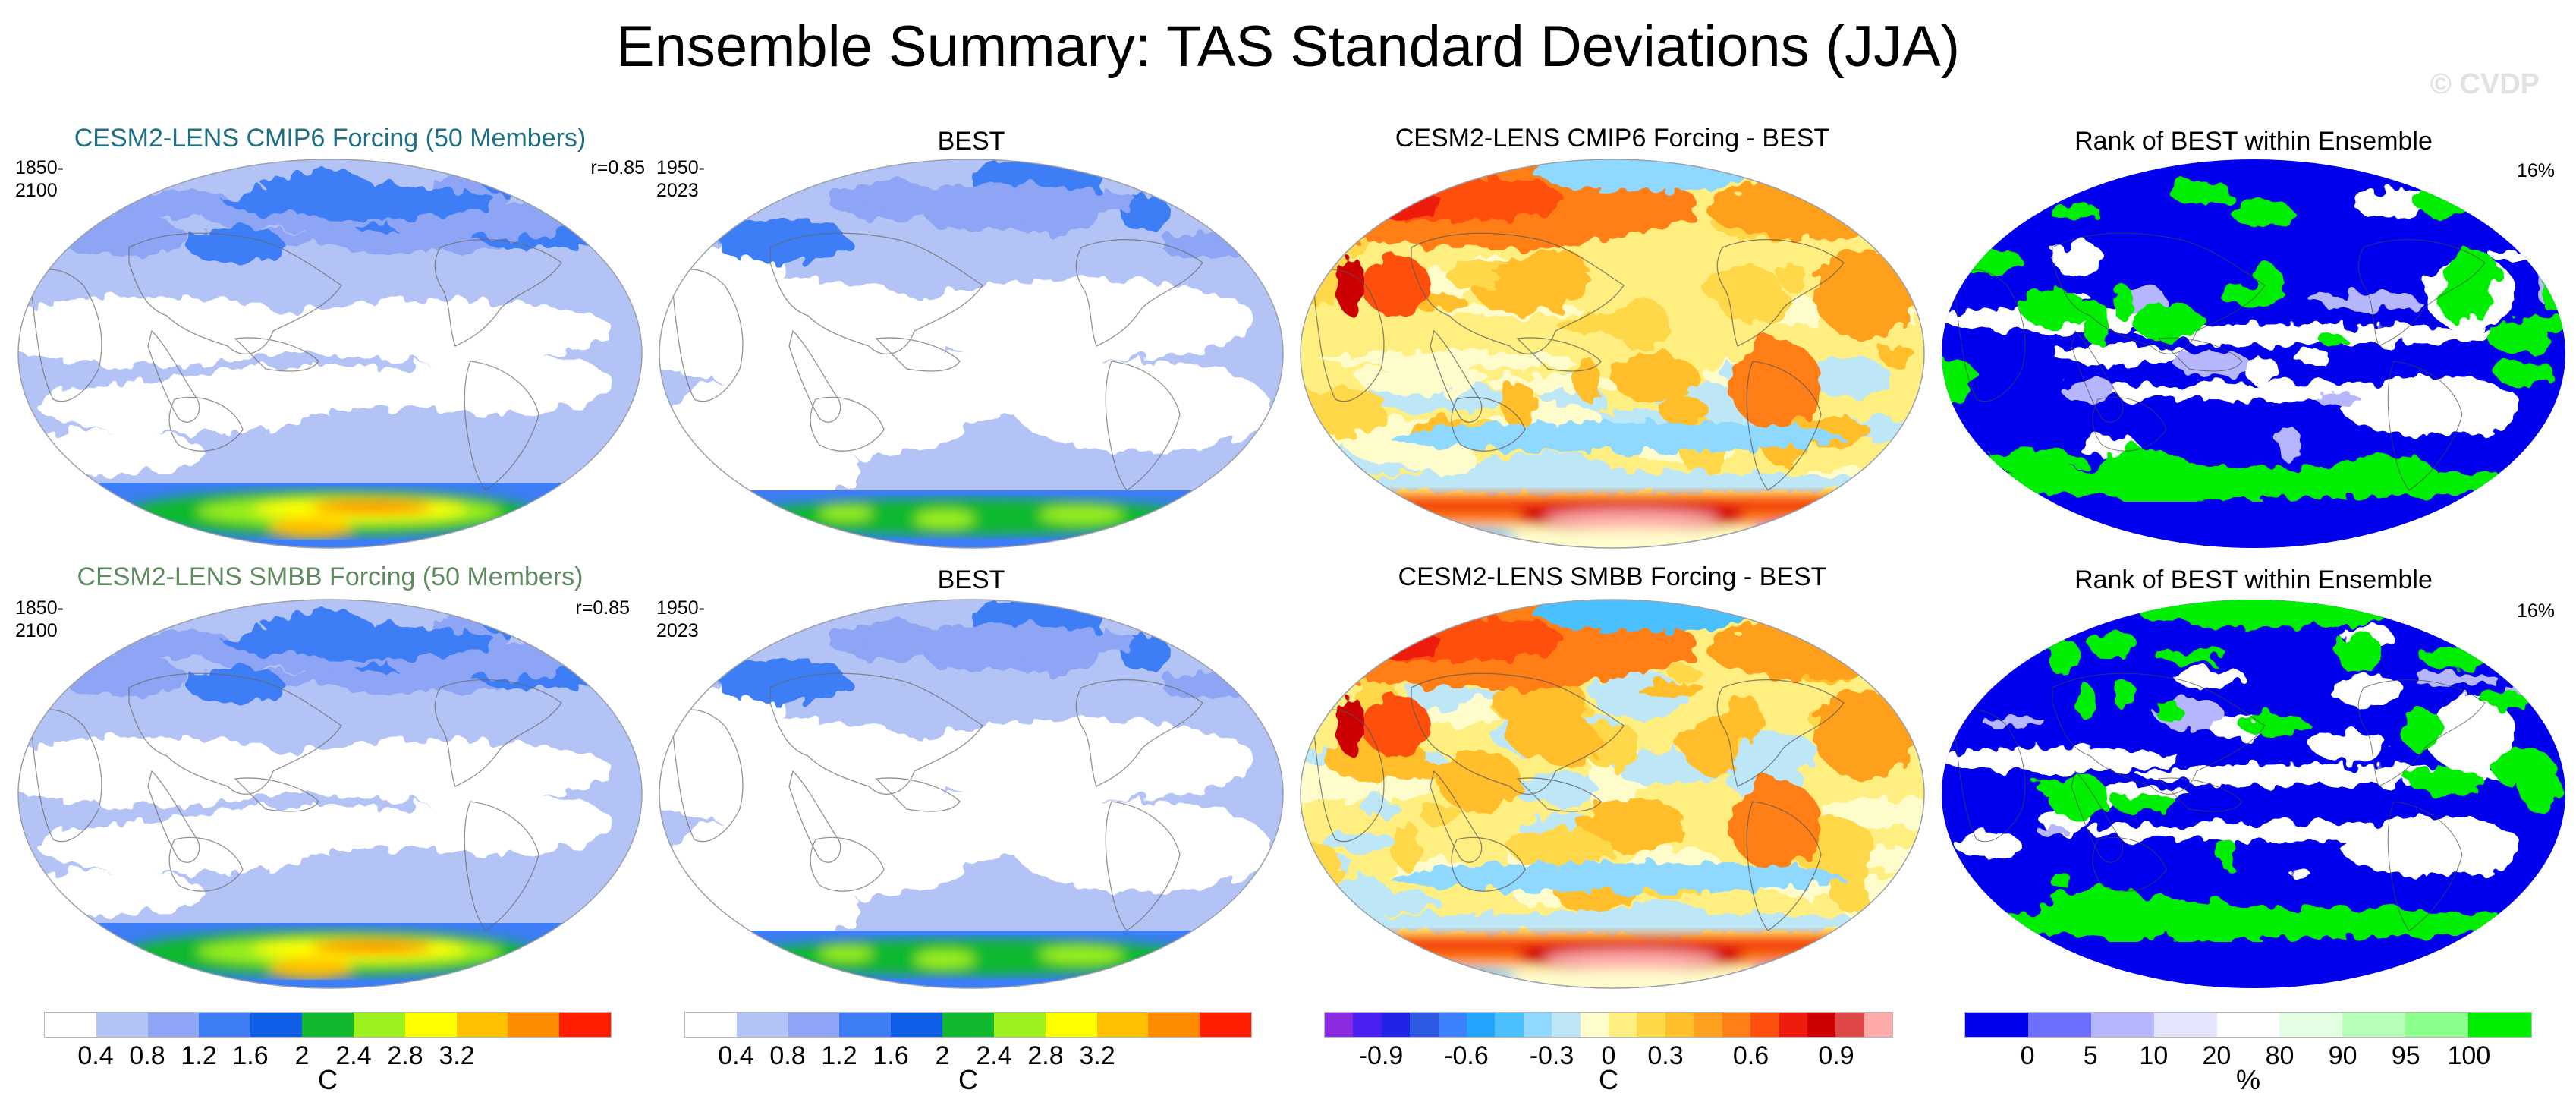  What do you see at coordinates (1381, 1055) in the screenshot?
I see `colorbar-tick-label: -0.9` at bounding box center [1381, 1055].